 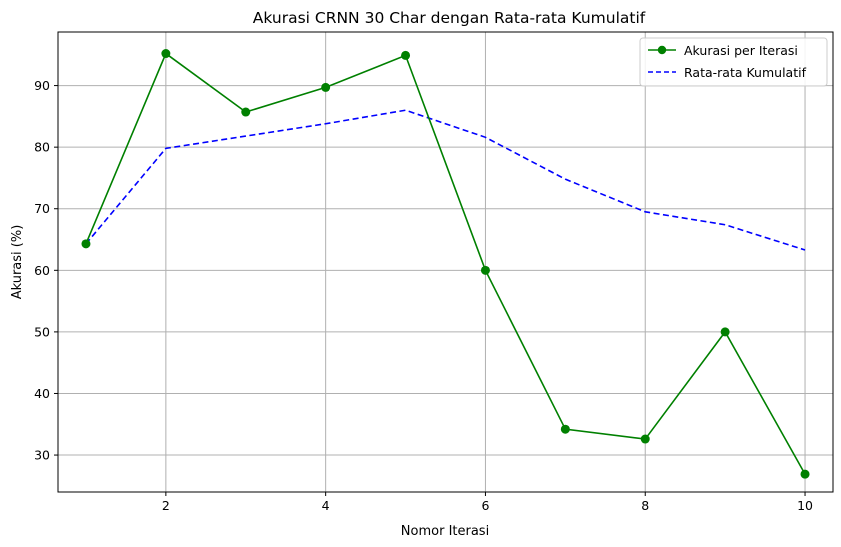 What do you see at coordinates (42, 147) in the screenshot?
I see `y-tick-label: 80` at bounding box center [42, 147].